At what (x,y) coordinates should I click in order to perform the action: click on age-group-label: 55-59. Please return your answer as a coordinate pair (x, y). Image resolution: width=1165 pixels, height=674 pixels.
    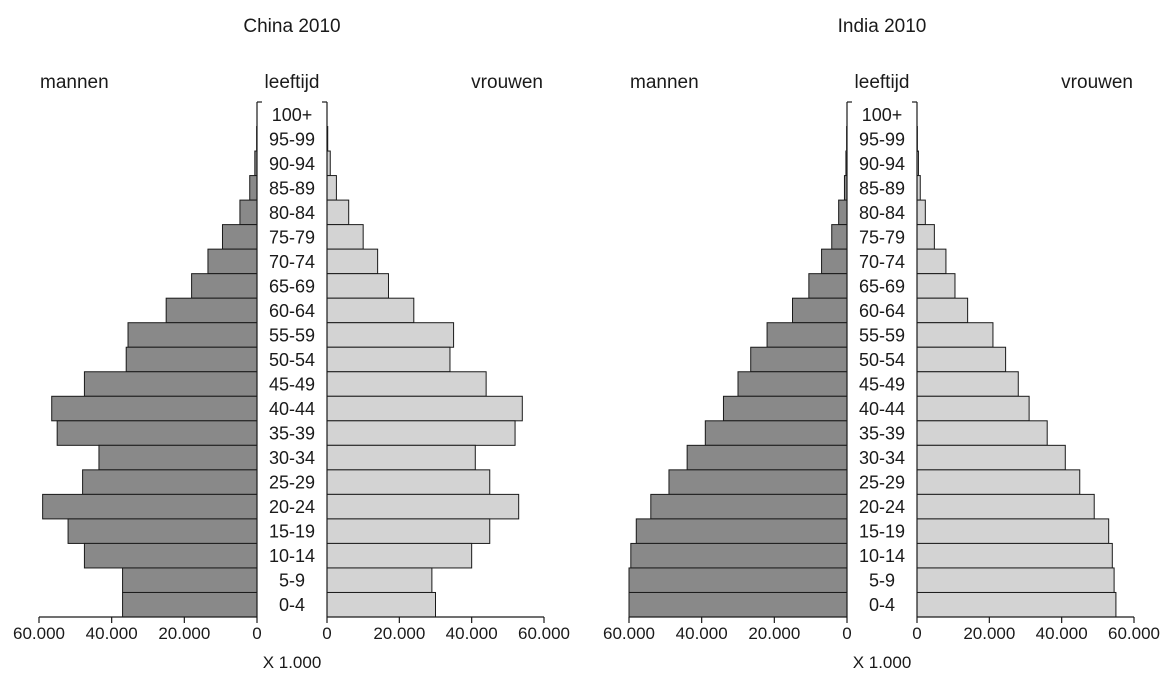
    Looking at the image, I should click on (292, 335).